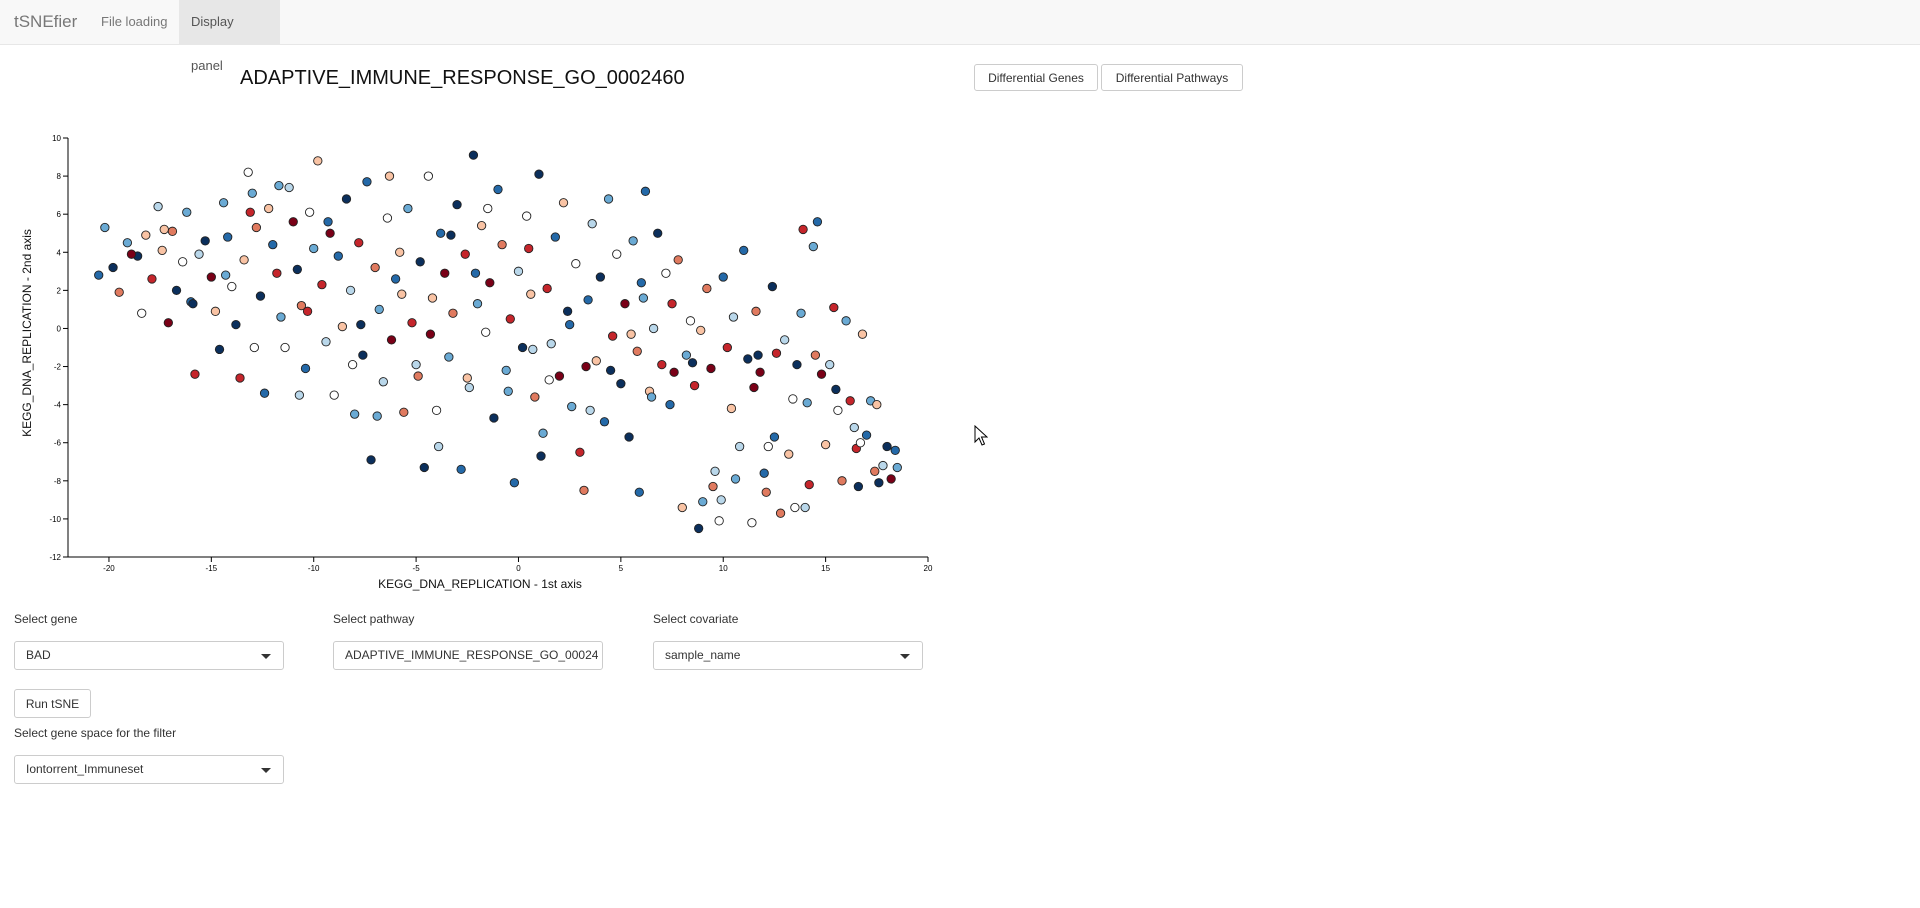 The image size is (1920, 908). Describe the element at coordinates (468, 655) in the screenshot. I see `select-pathway-input: ADAPTIVE_IMMUNE_RESPONSE_GO_0002460` at that location.